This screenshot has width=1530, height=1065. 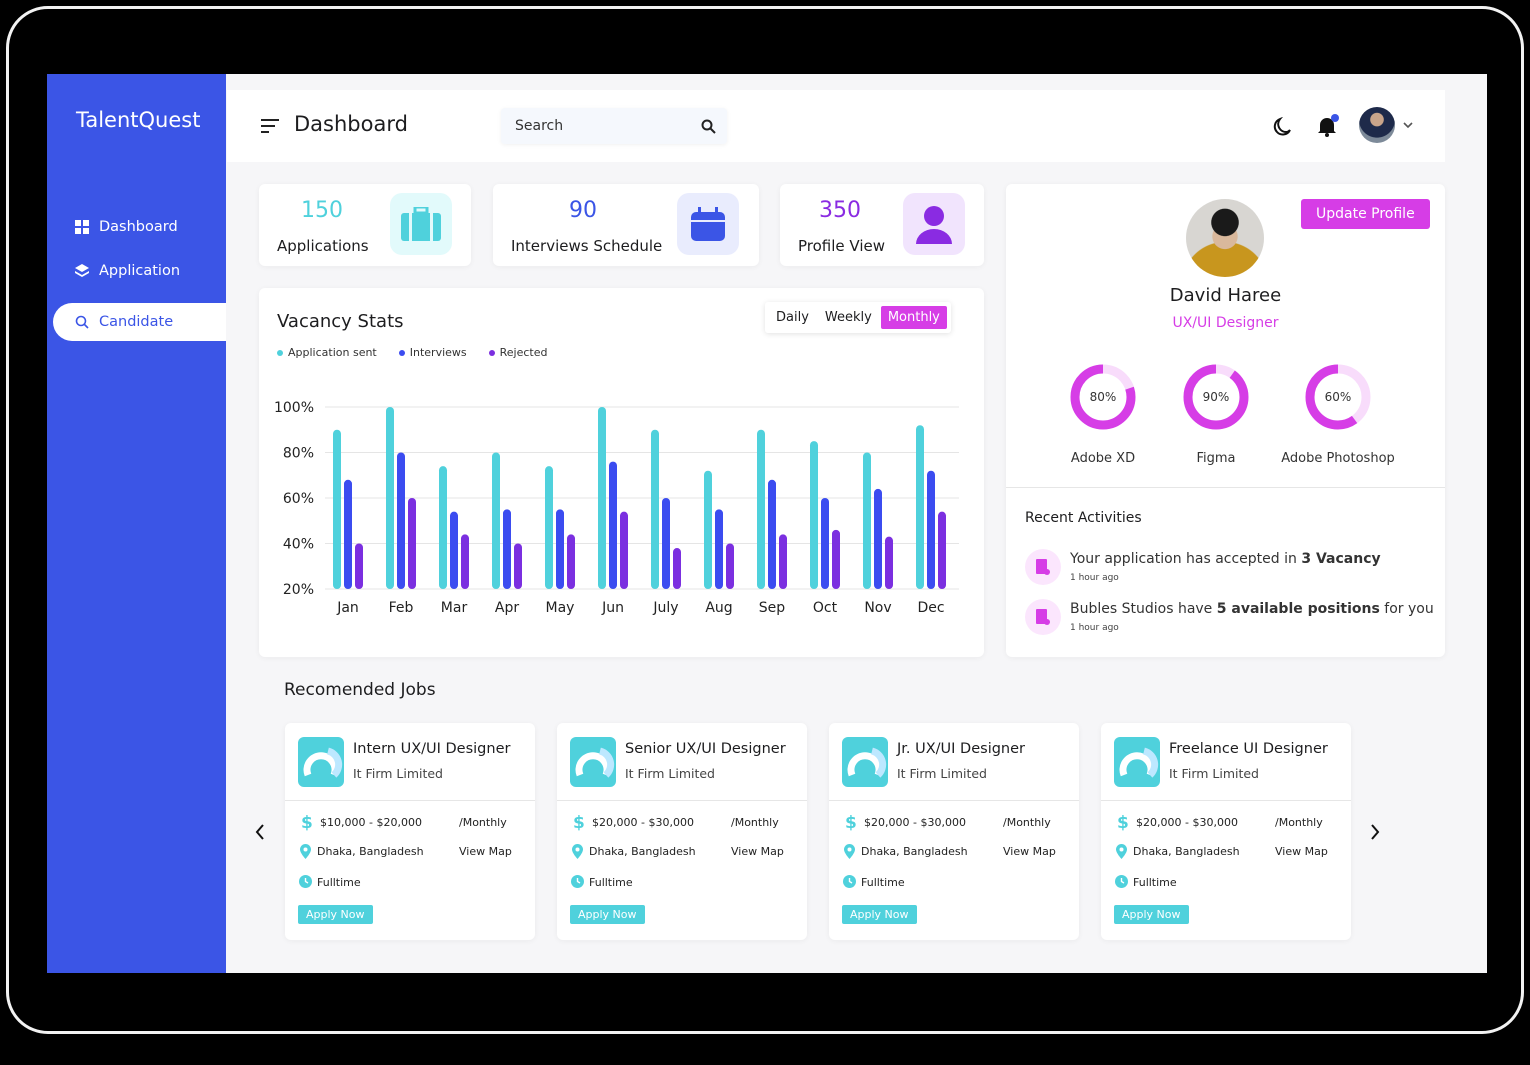 I want to click on skill-adobe-xd: 80% Adobe XD, so click(x=1103, y=419).